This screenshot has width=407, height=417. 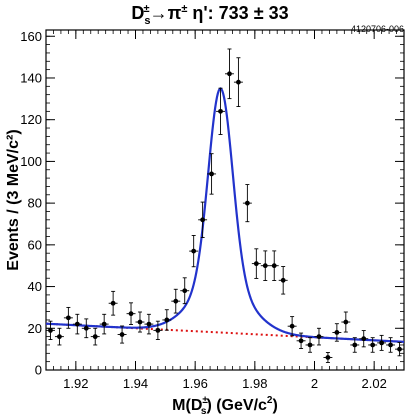 I want to click on y-tick-label: 140, so click(x=31, y=77).